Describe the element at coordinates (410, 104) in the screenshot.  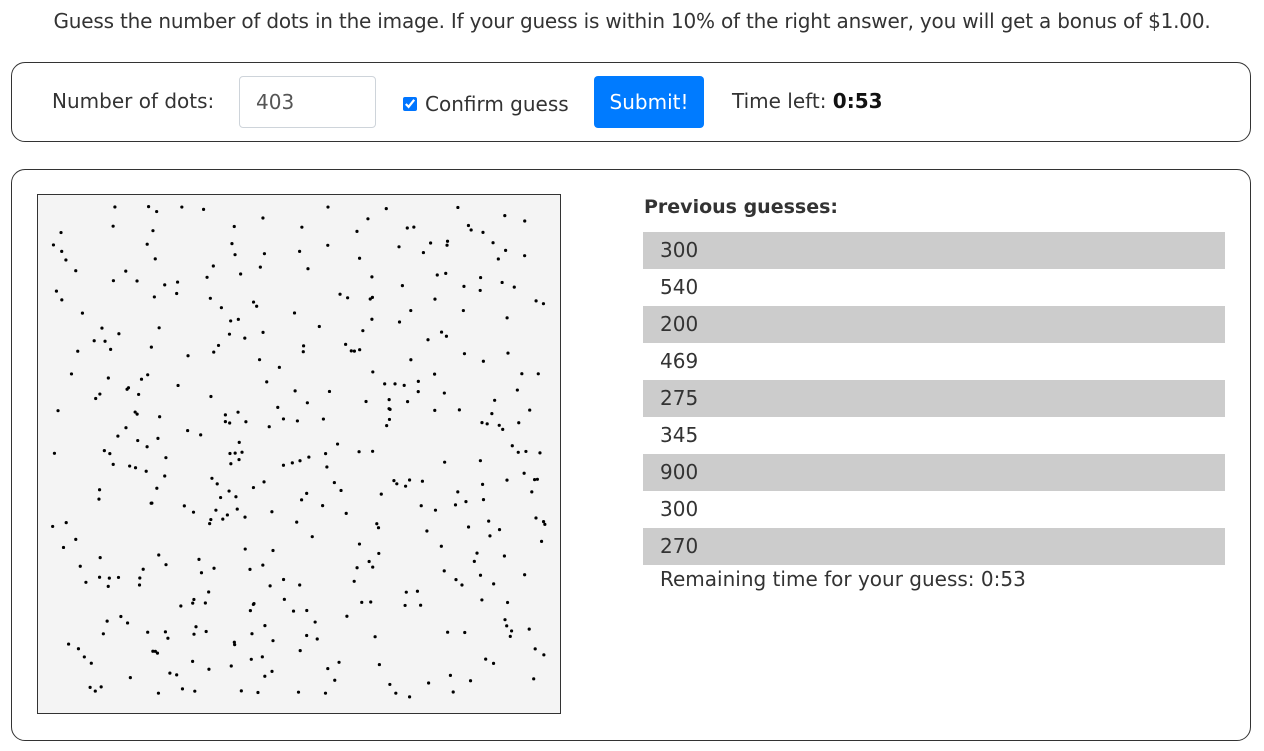
I see `confirm-guess-checkbox` at that location.